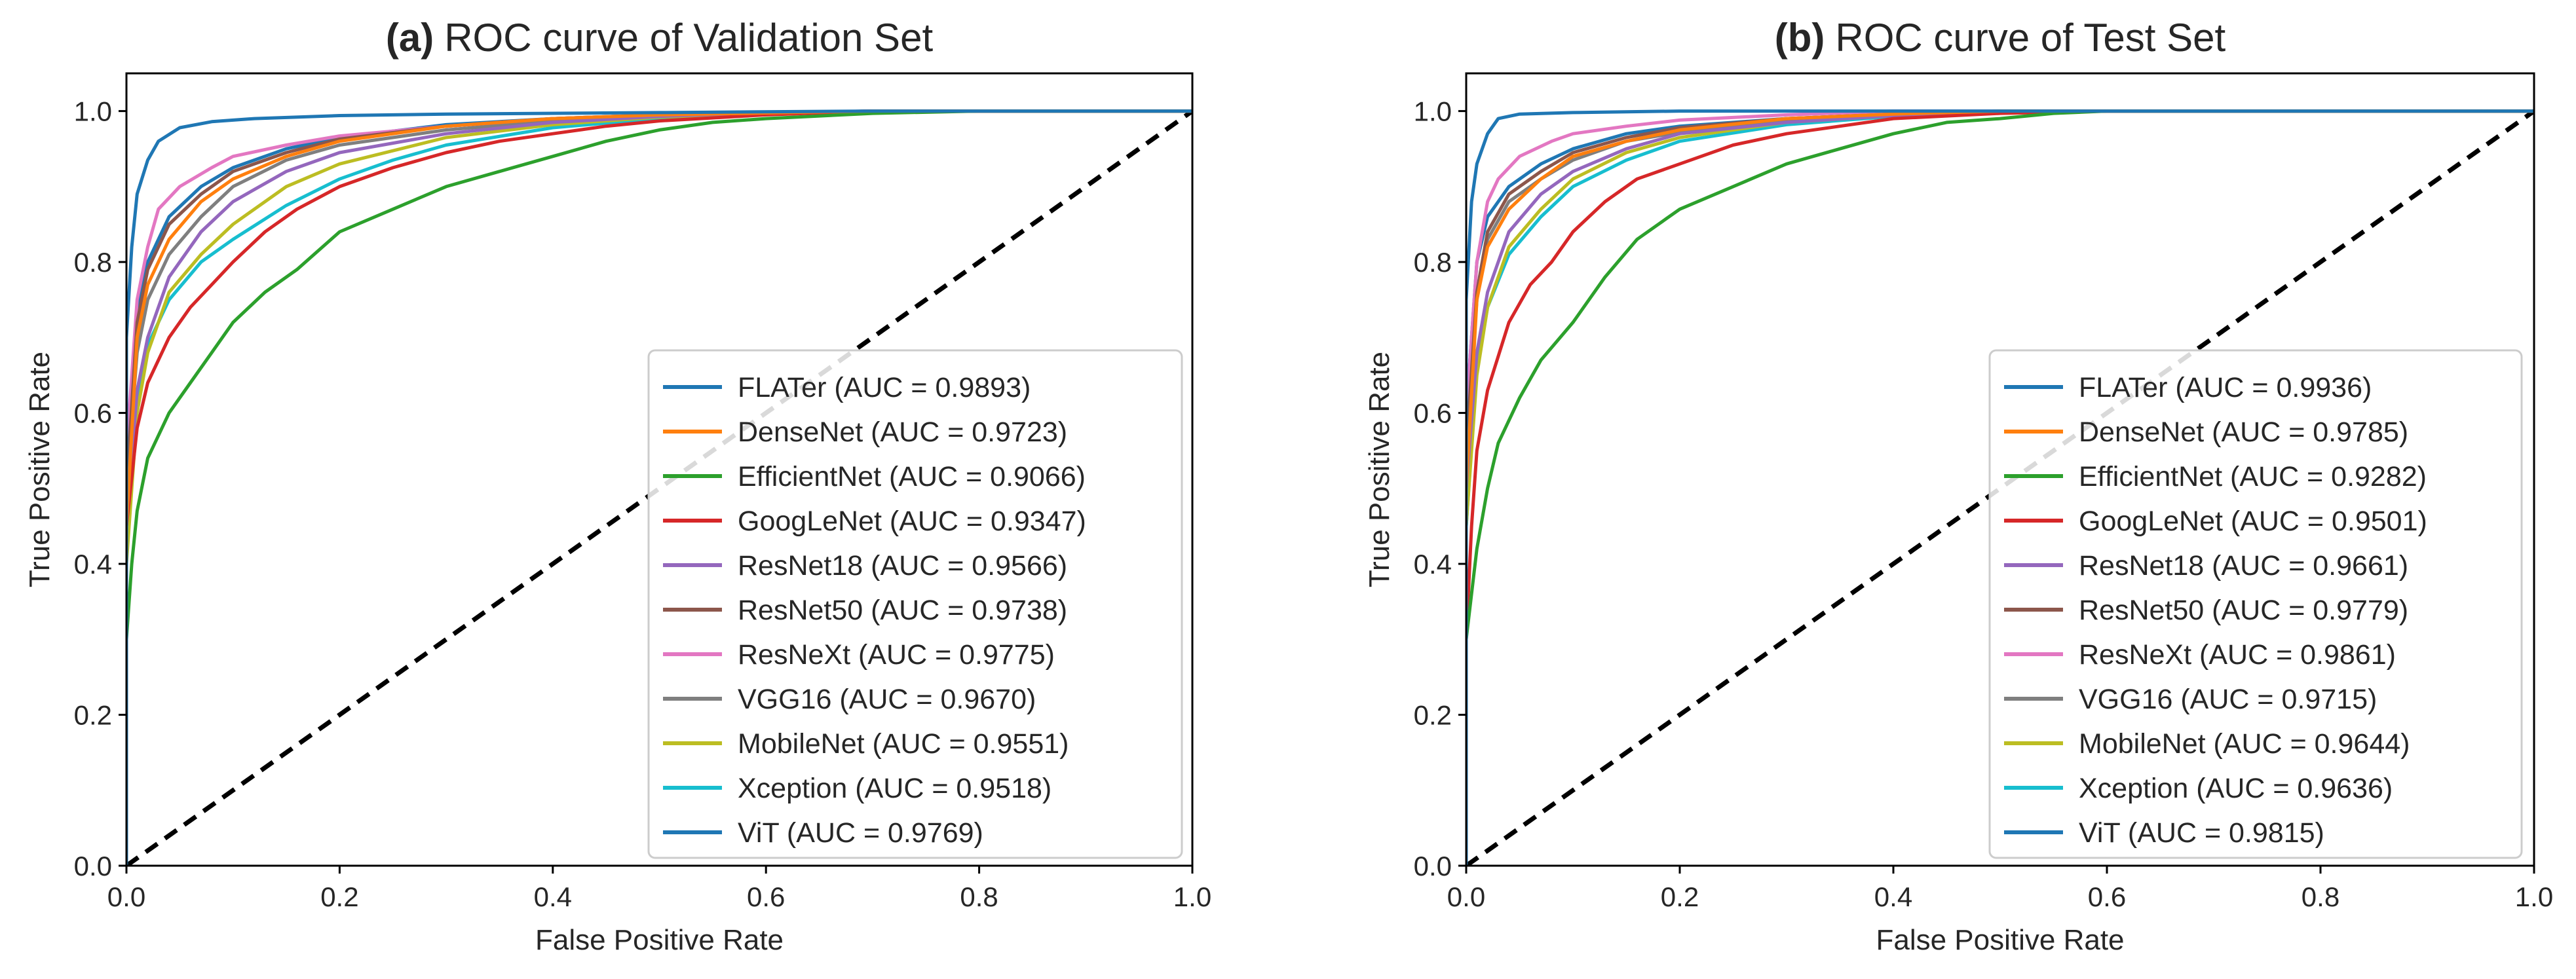  What do you see at coordinates (2243, 432) in the screenshot?
I see `legend-label-densenet: DenseNet (AUC = 0.9785)` at bounding box center [2243, 432].